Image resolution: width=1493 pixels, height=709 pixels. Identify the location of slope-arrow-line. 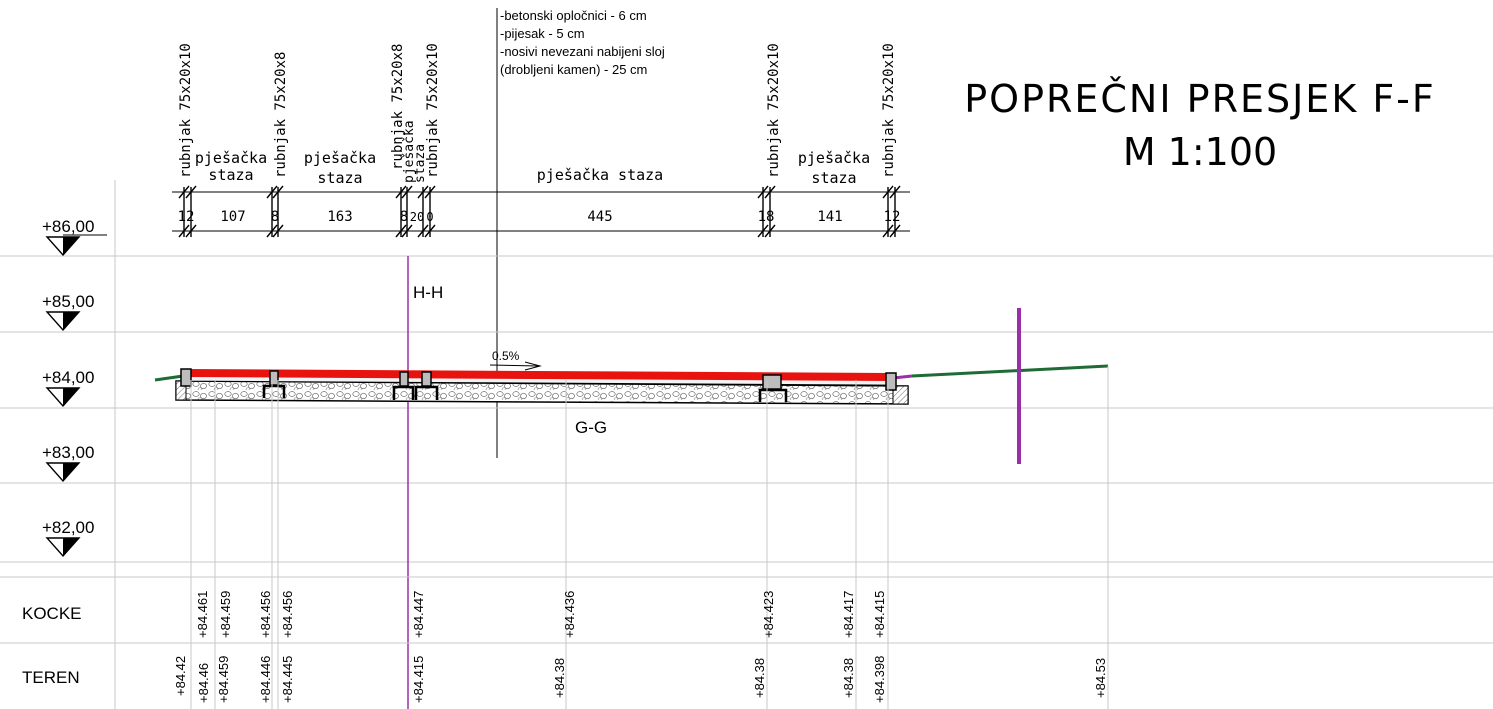
(514, 365).